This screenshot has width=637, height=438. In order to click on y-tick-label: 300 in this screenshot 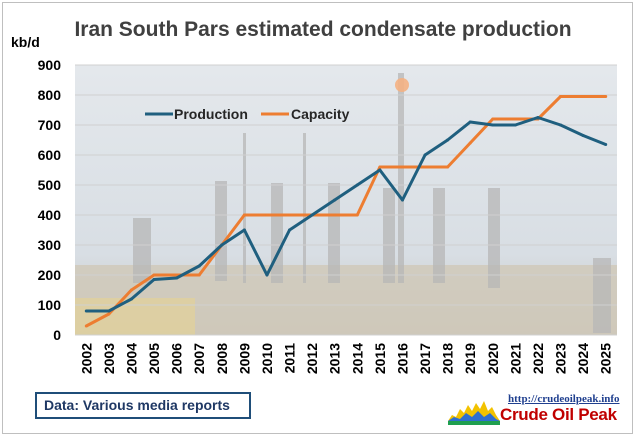, I will do `click(50, 245)`.